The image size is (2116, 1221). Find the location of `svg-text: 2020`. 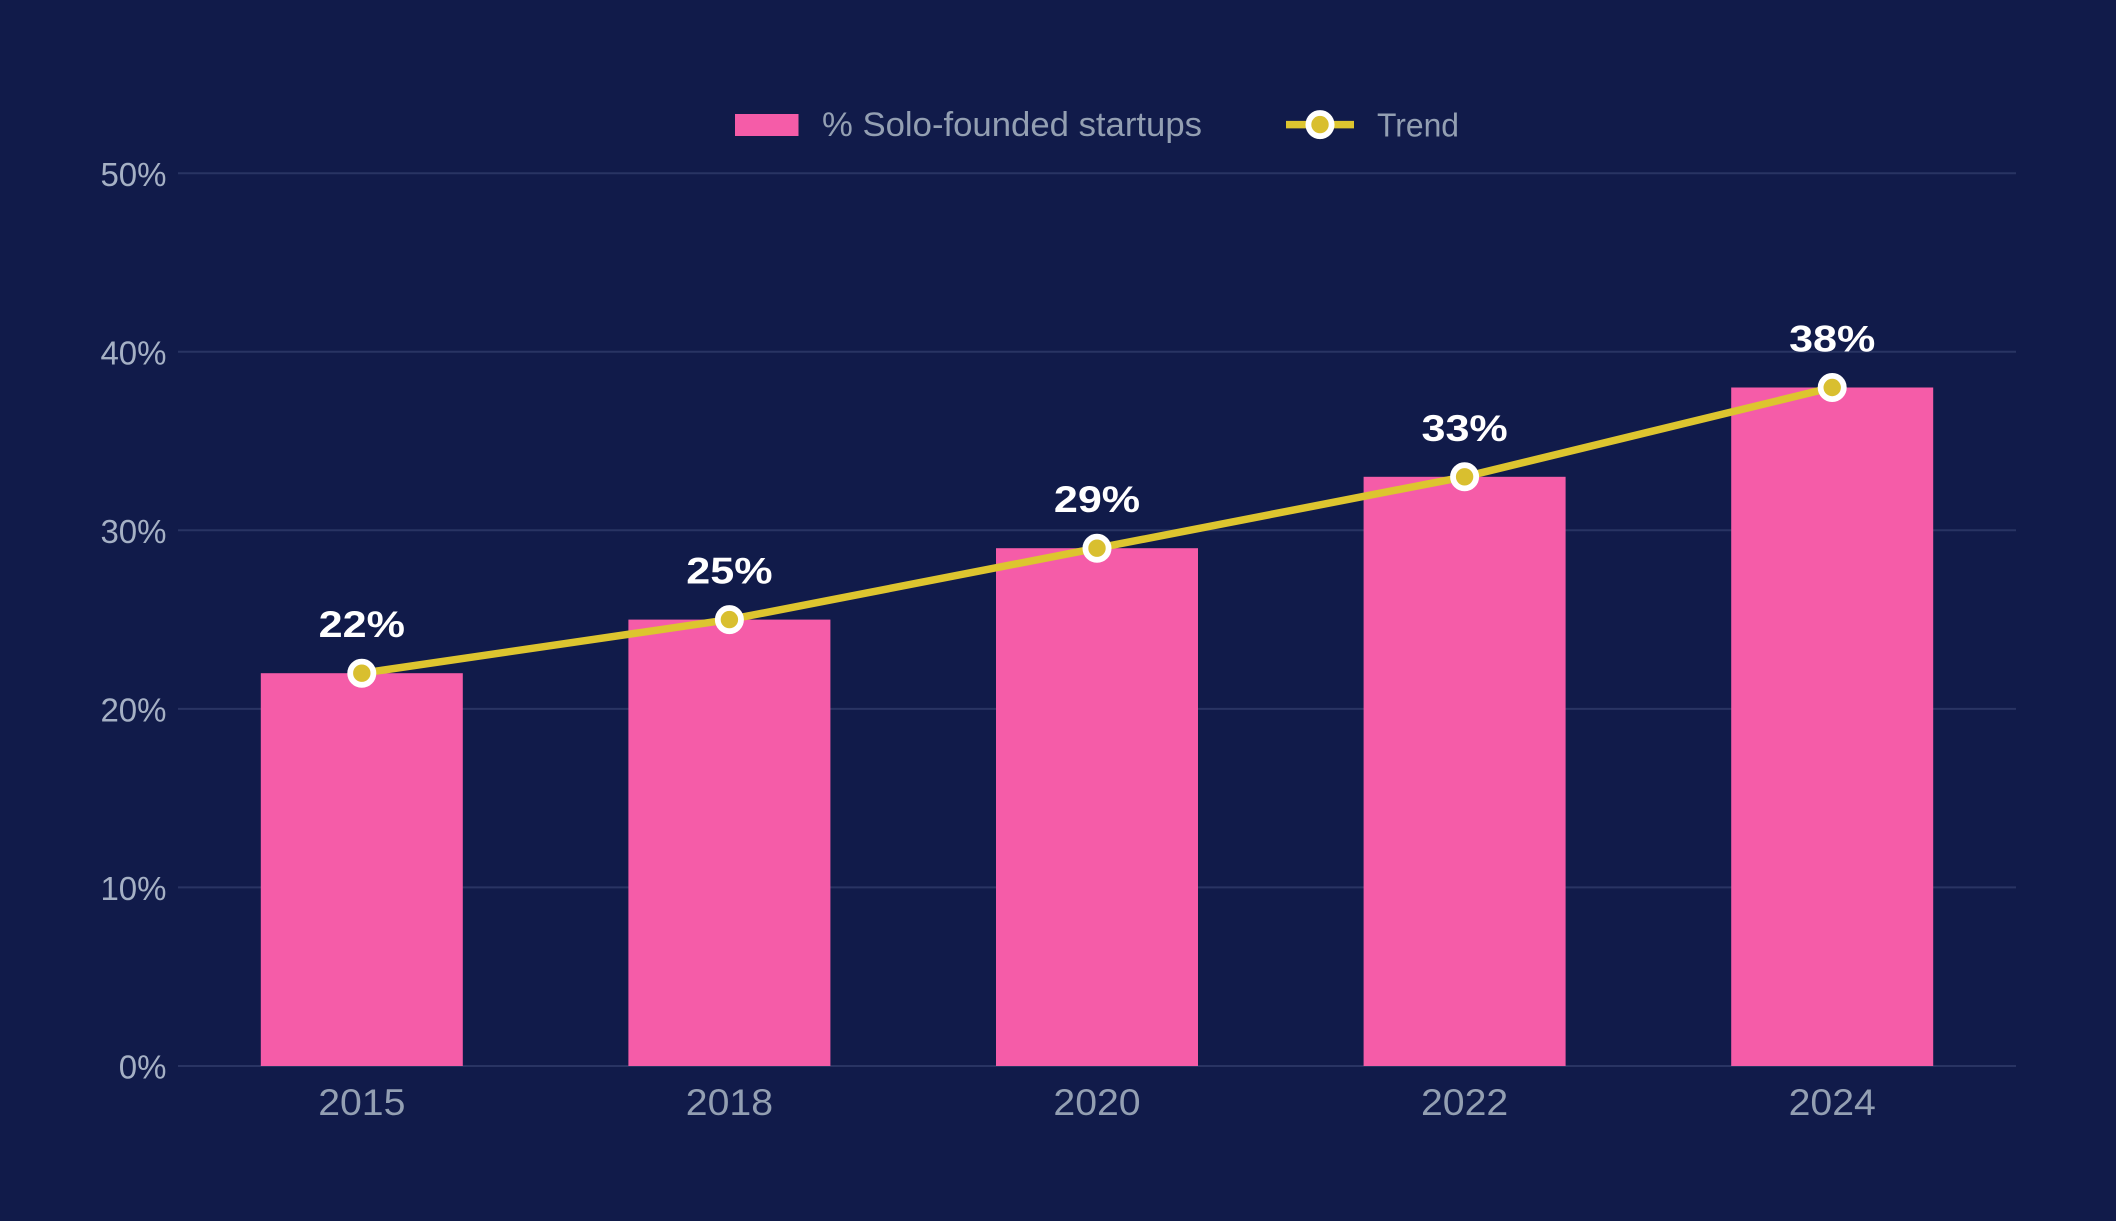

svg-text: 2020 is located at coordinates (1096, 1103).